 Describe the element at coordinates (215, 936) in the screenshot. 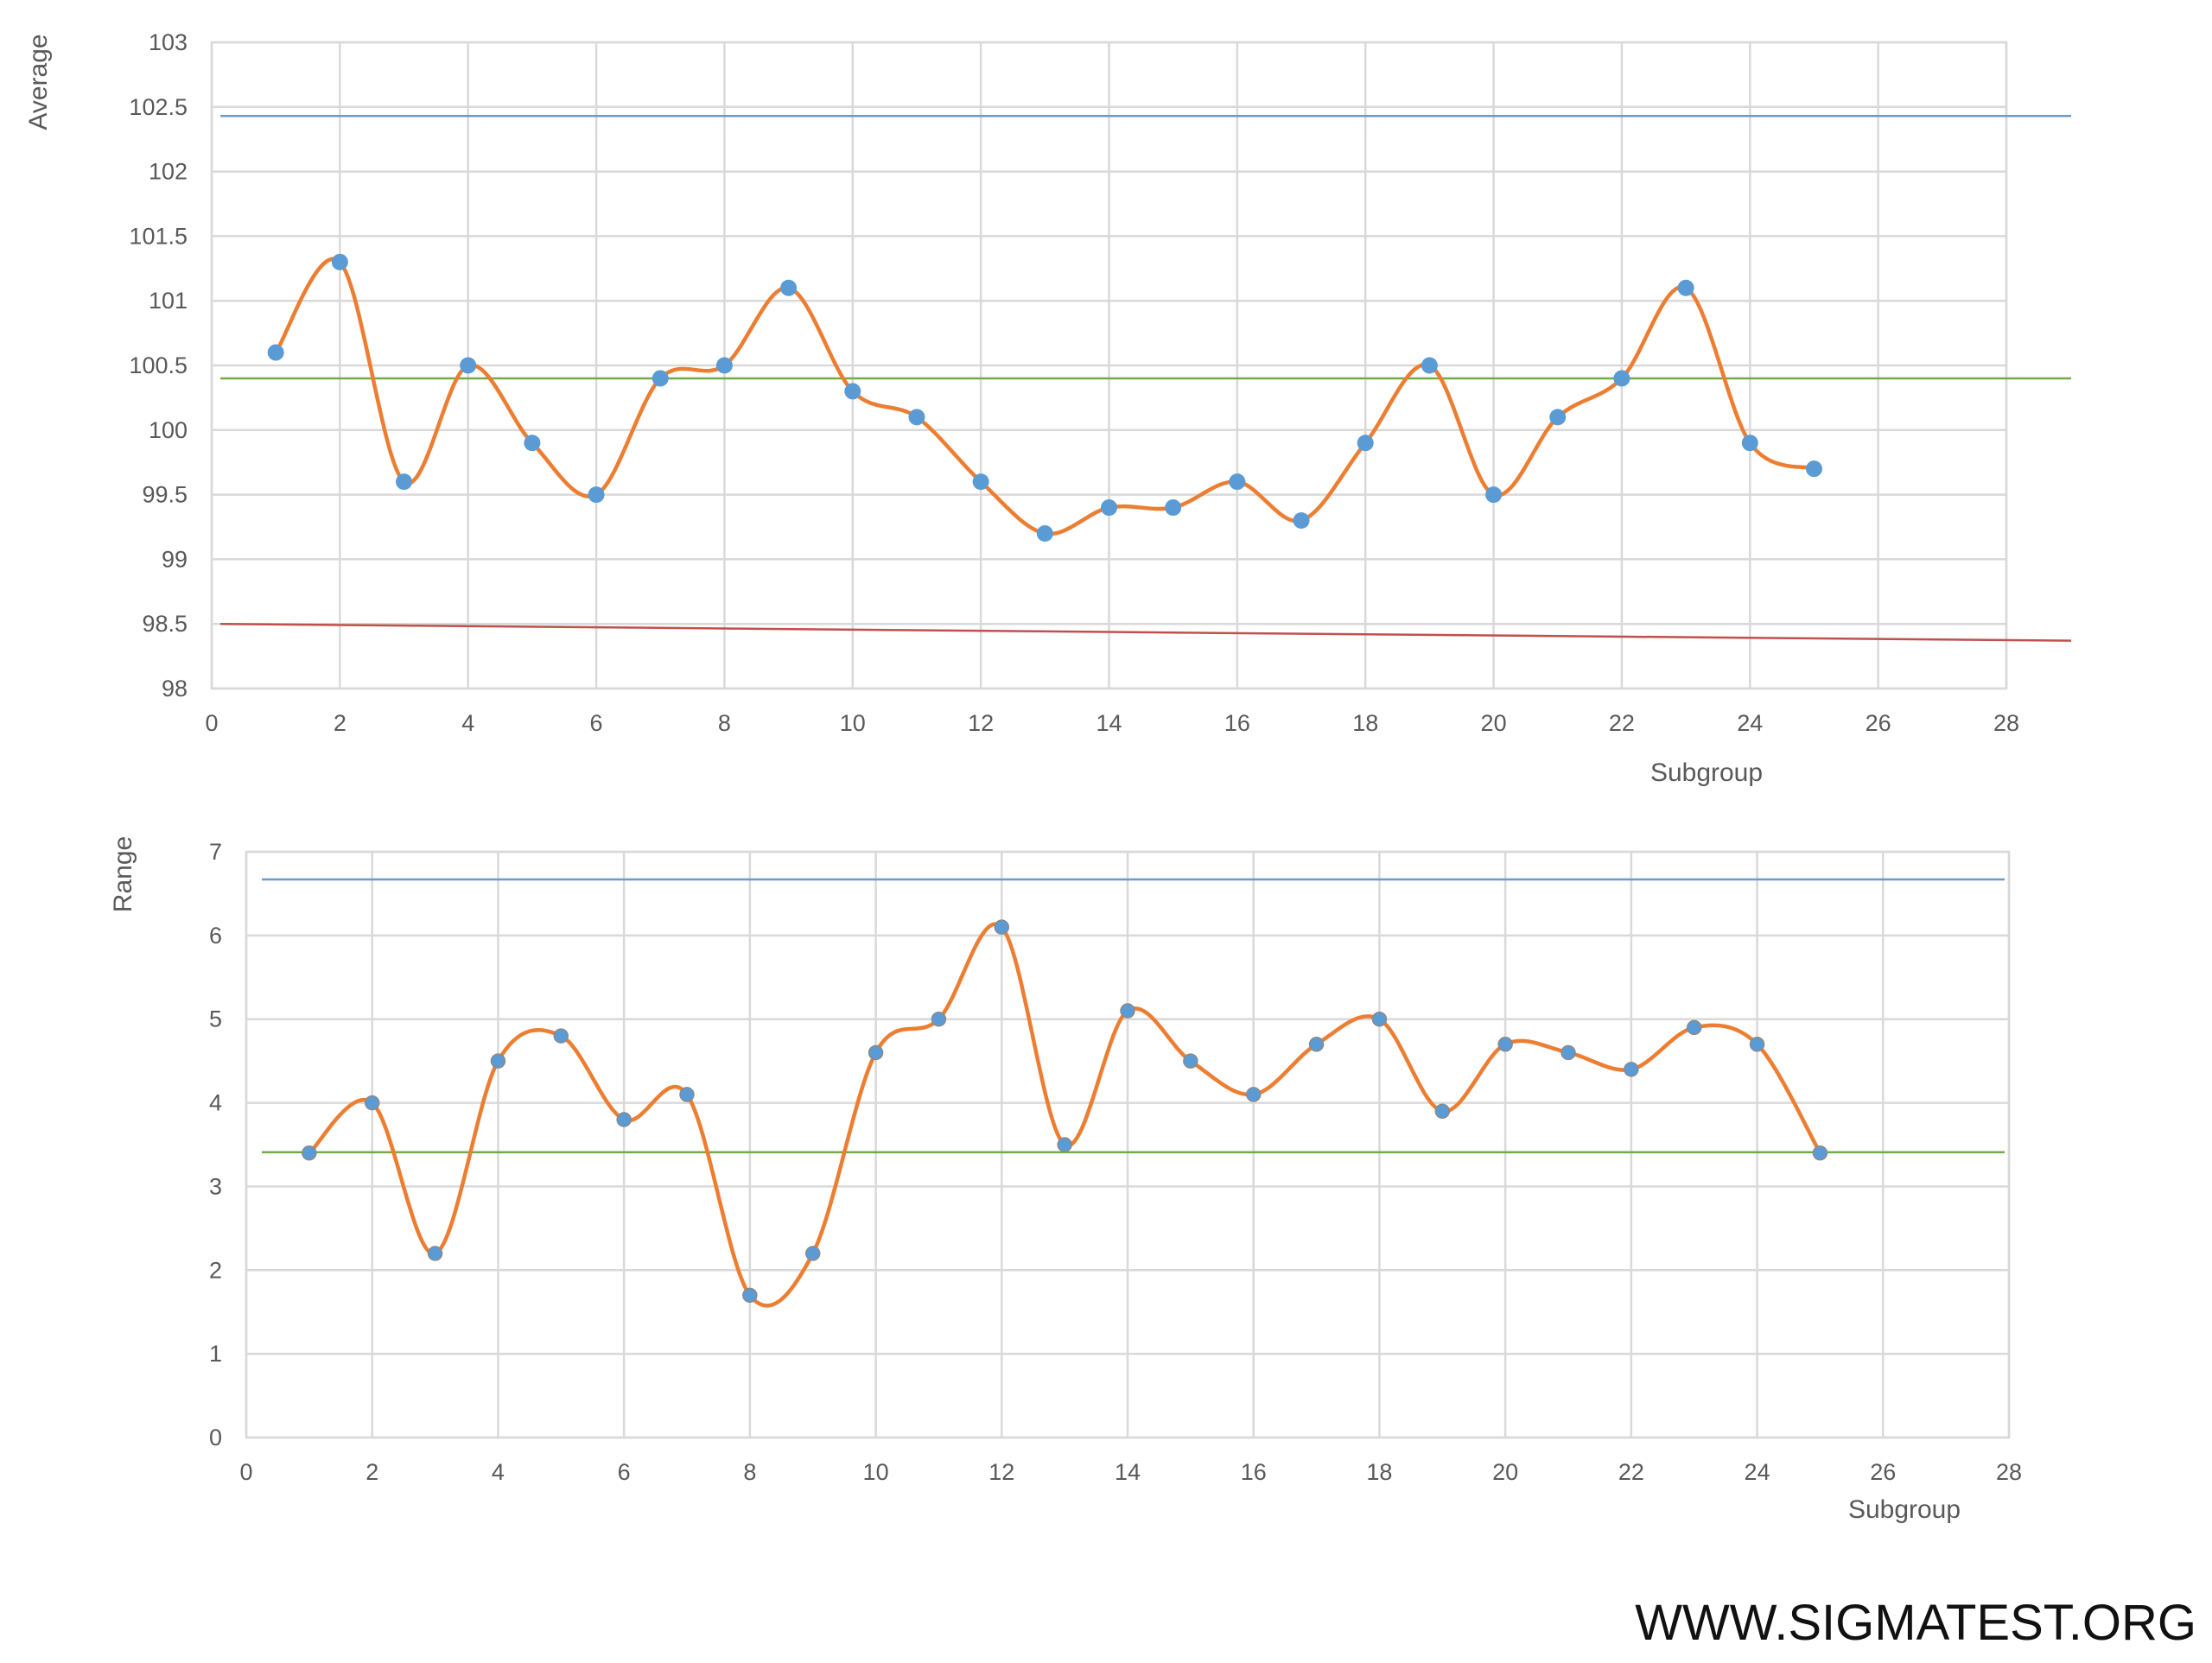

I see `range-y-tick-label: 6` at that location.